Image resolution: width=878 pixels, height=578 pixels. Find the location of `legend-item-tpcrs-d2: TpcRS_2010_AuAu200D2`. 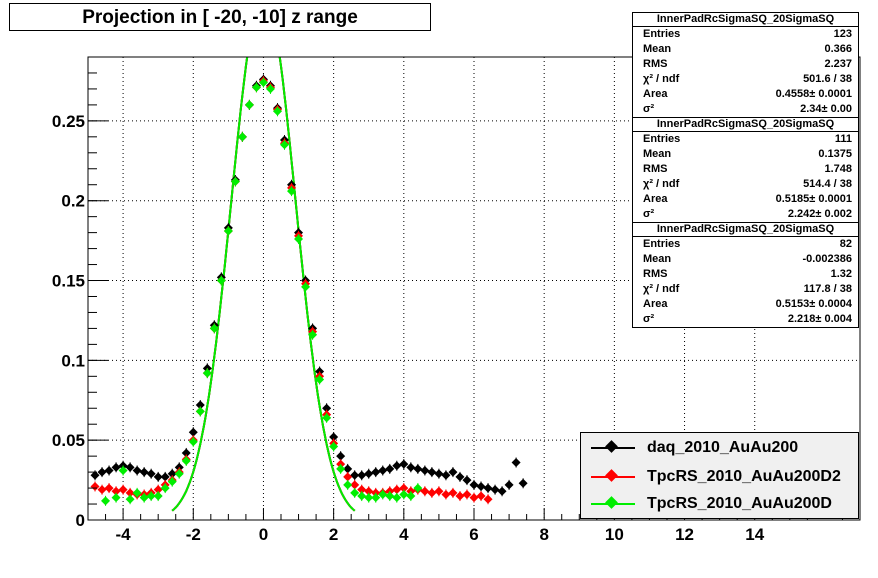

legend-item-tpcrs-d2: TpcRS_2010_AuAu200D2 is located at coordinates (720, 477).